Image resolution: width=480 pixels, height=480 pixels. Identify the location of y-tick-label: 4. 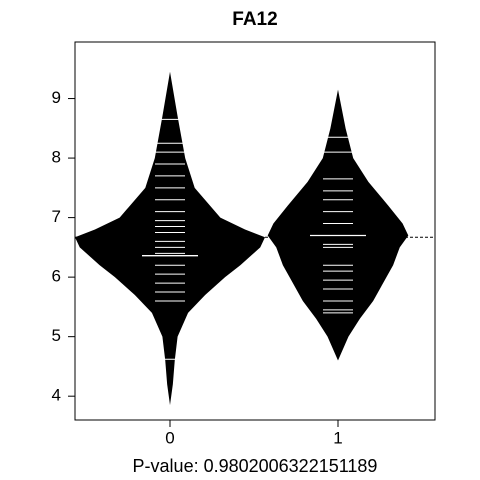
(56, 395).